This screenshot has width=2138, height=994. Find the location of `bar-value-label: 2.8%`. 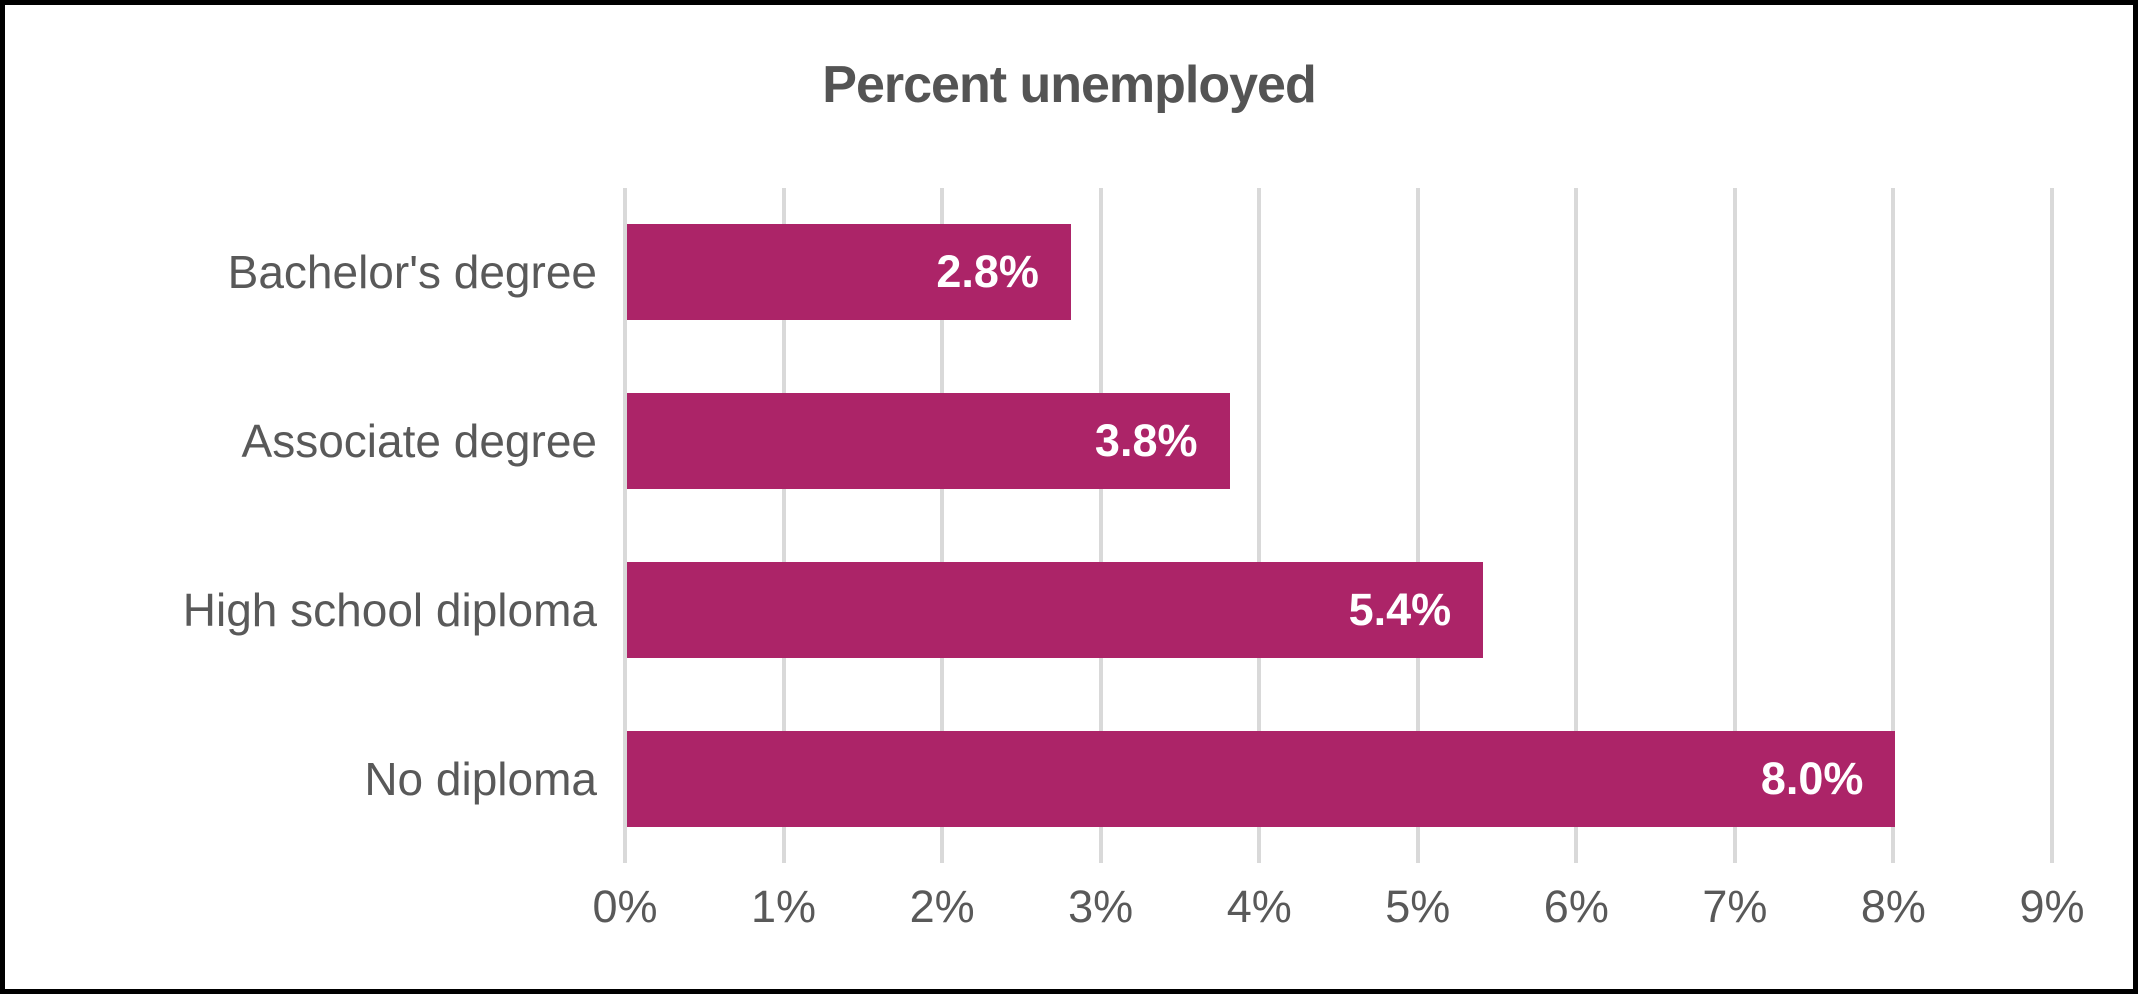

bar-value-label: 2.8% is located at coordinates (987, 272).